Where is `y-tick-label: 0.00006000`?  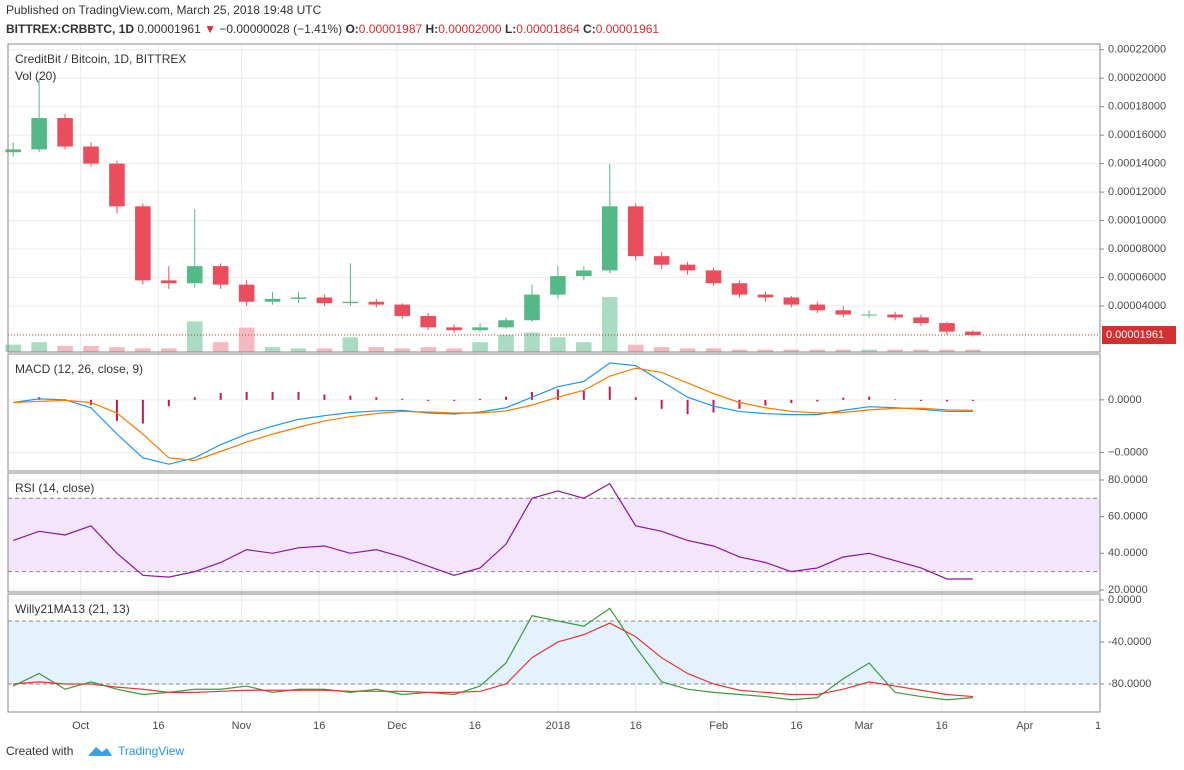 y-tick-label: 0.00006000 is located at coordinates (1137, 277).